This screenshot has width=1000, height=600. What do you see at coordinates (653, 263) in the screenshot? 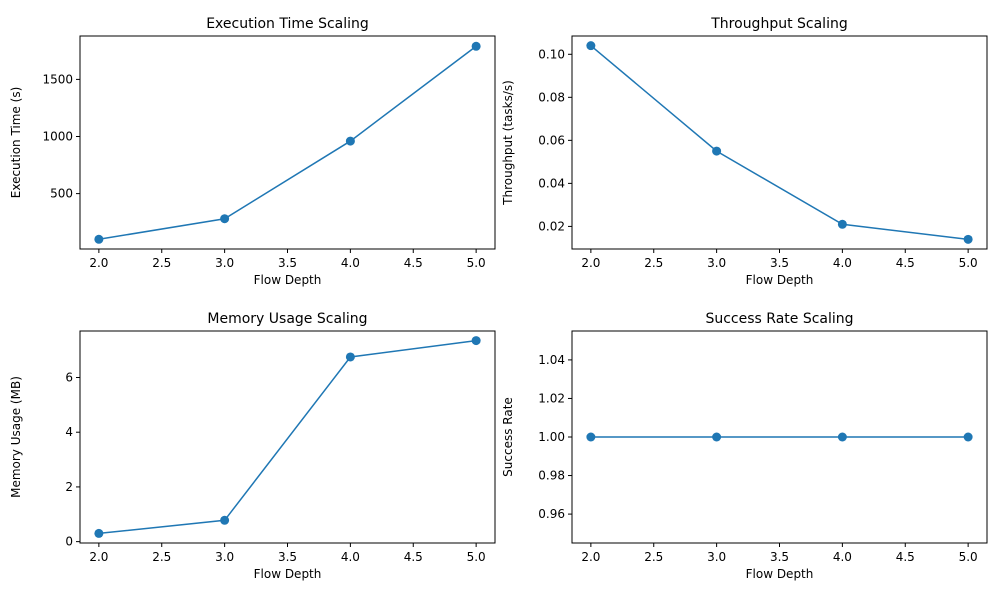
I see `throughput-x-tick-label: 2.5` at bounding box center [653, 263].